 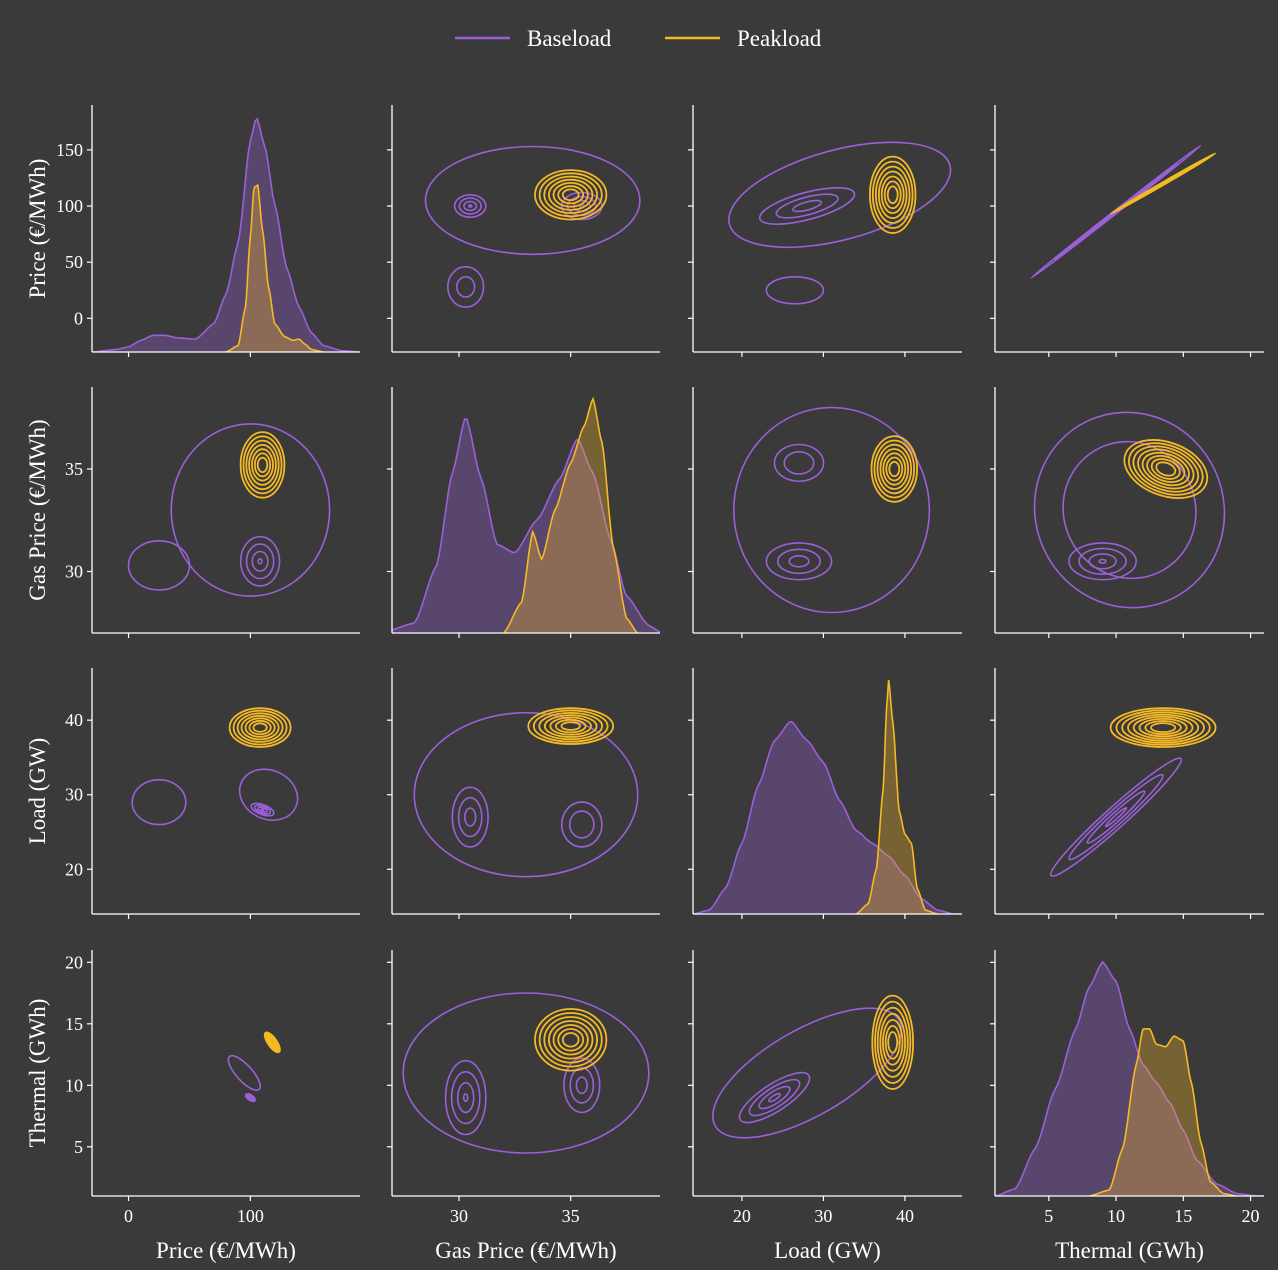 I want to click on density-line-baseload-load, so click(x=827, y=817).